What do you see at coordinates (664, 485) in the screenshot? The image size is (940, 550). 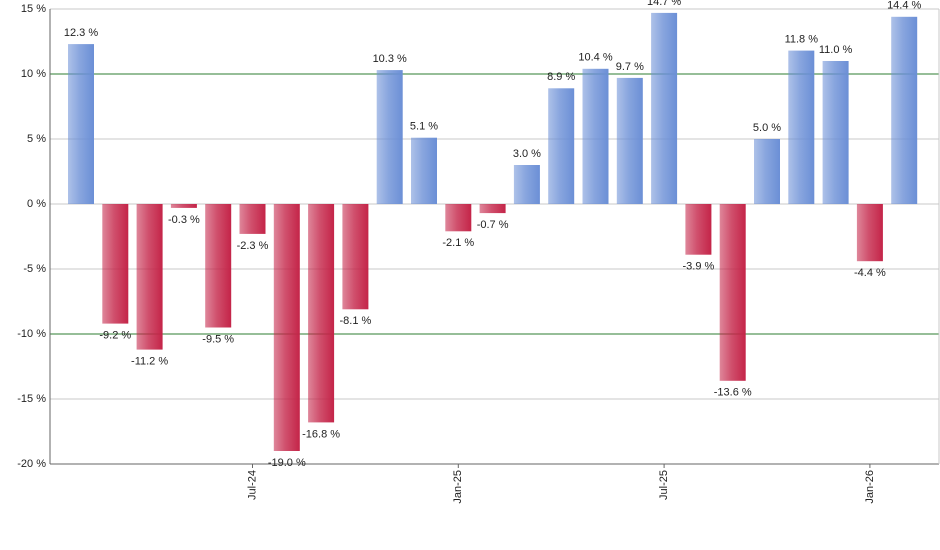 I see `x-tick-label: Jul-25` at bounding box center [664, 485].